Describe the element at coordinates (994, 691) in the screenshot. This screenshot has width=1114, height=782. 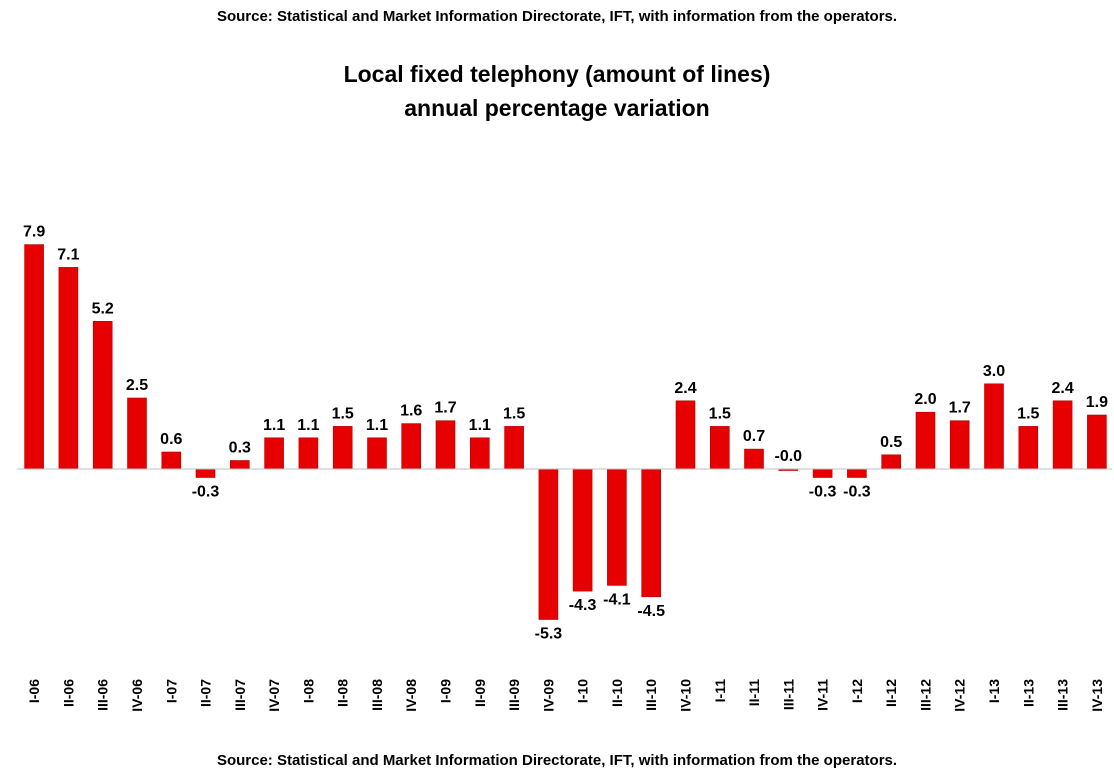
I see `category-label-I-13: I-13` at that location.